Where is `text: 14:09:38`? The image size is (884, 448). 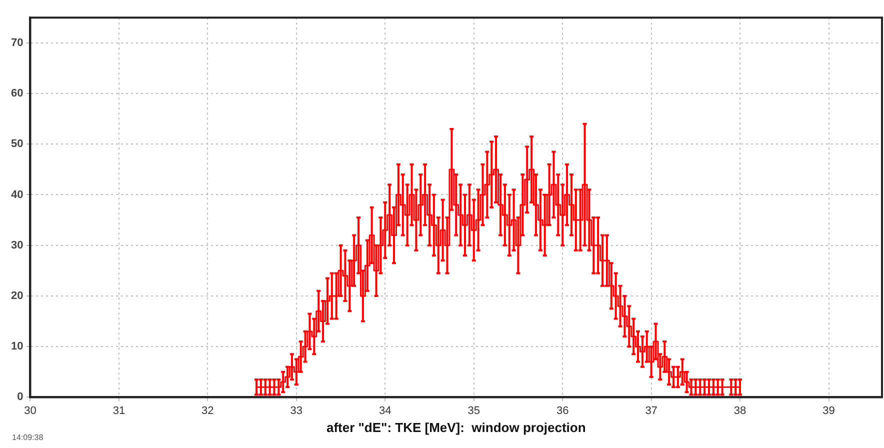 text: 14:09:38 is located at coordinates (28, 437).